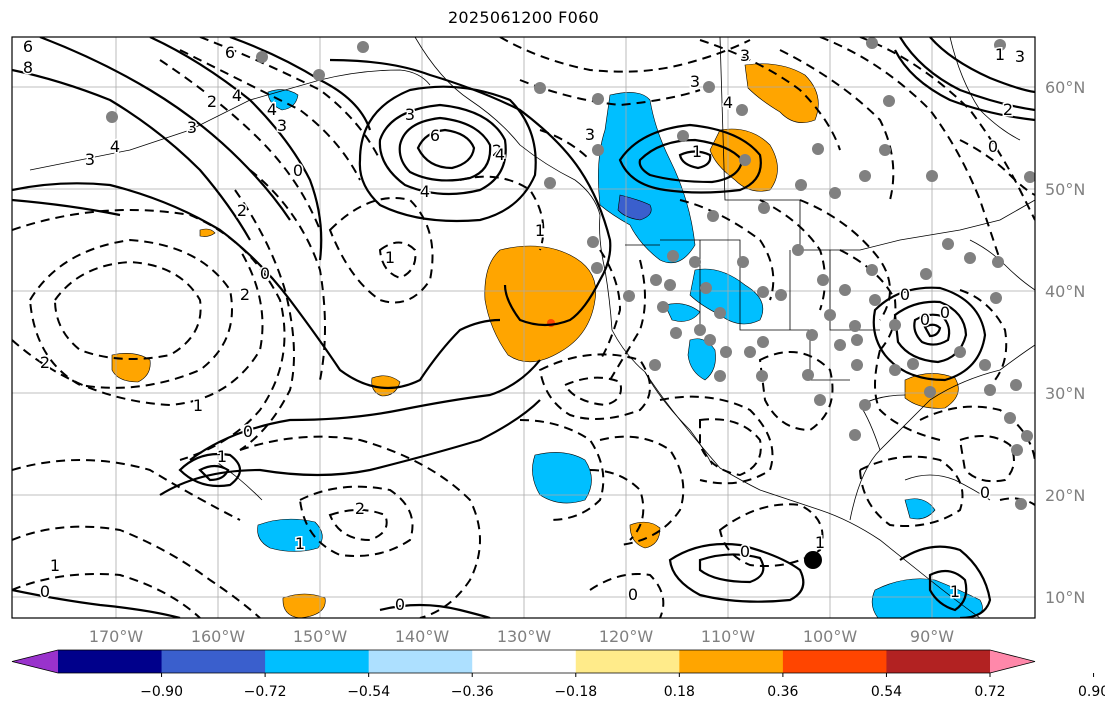  What do you see at coordinates (1012, 661) in the screenshot?
I see `colorbar-max-extend` at bounding box center [1012, 661].